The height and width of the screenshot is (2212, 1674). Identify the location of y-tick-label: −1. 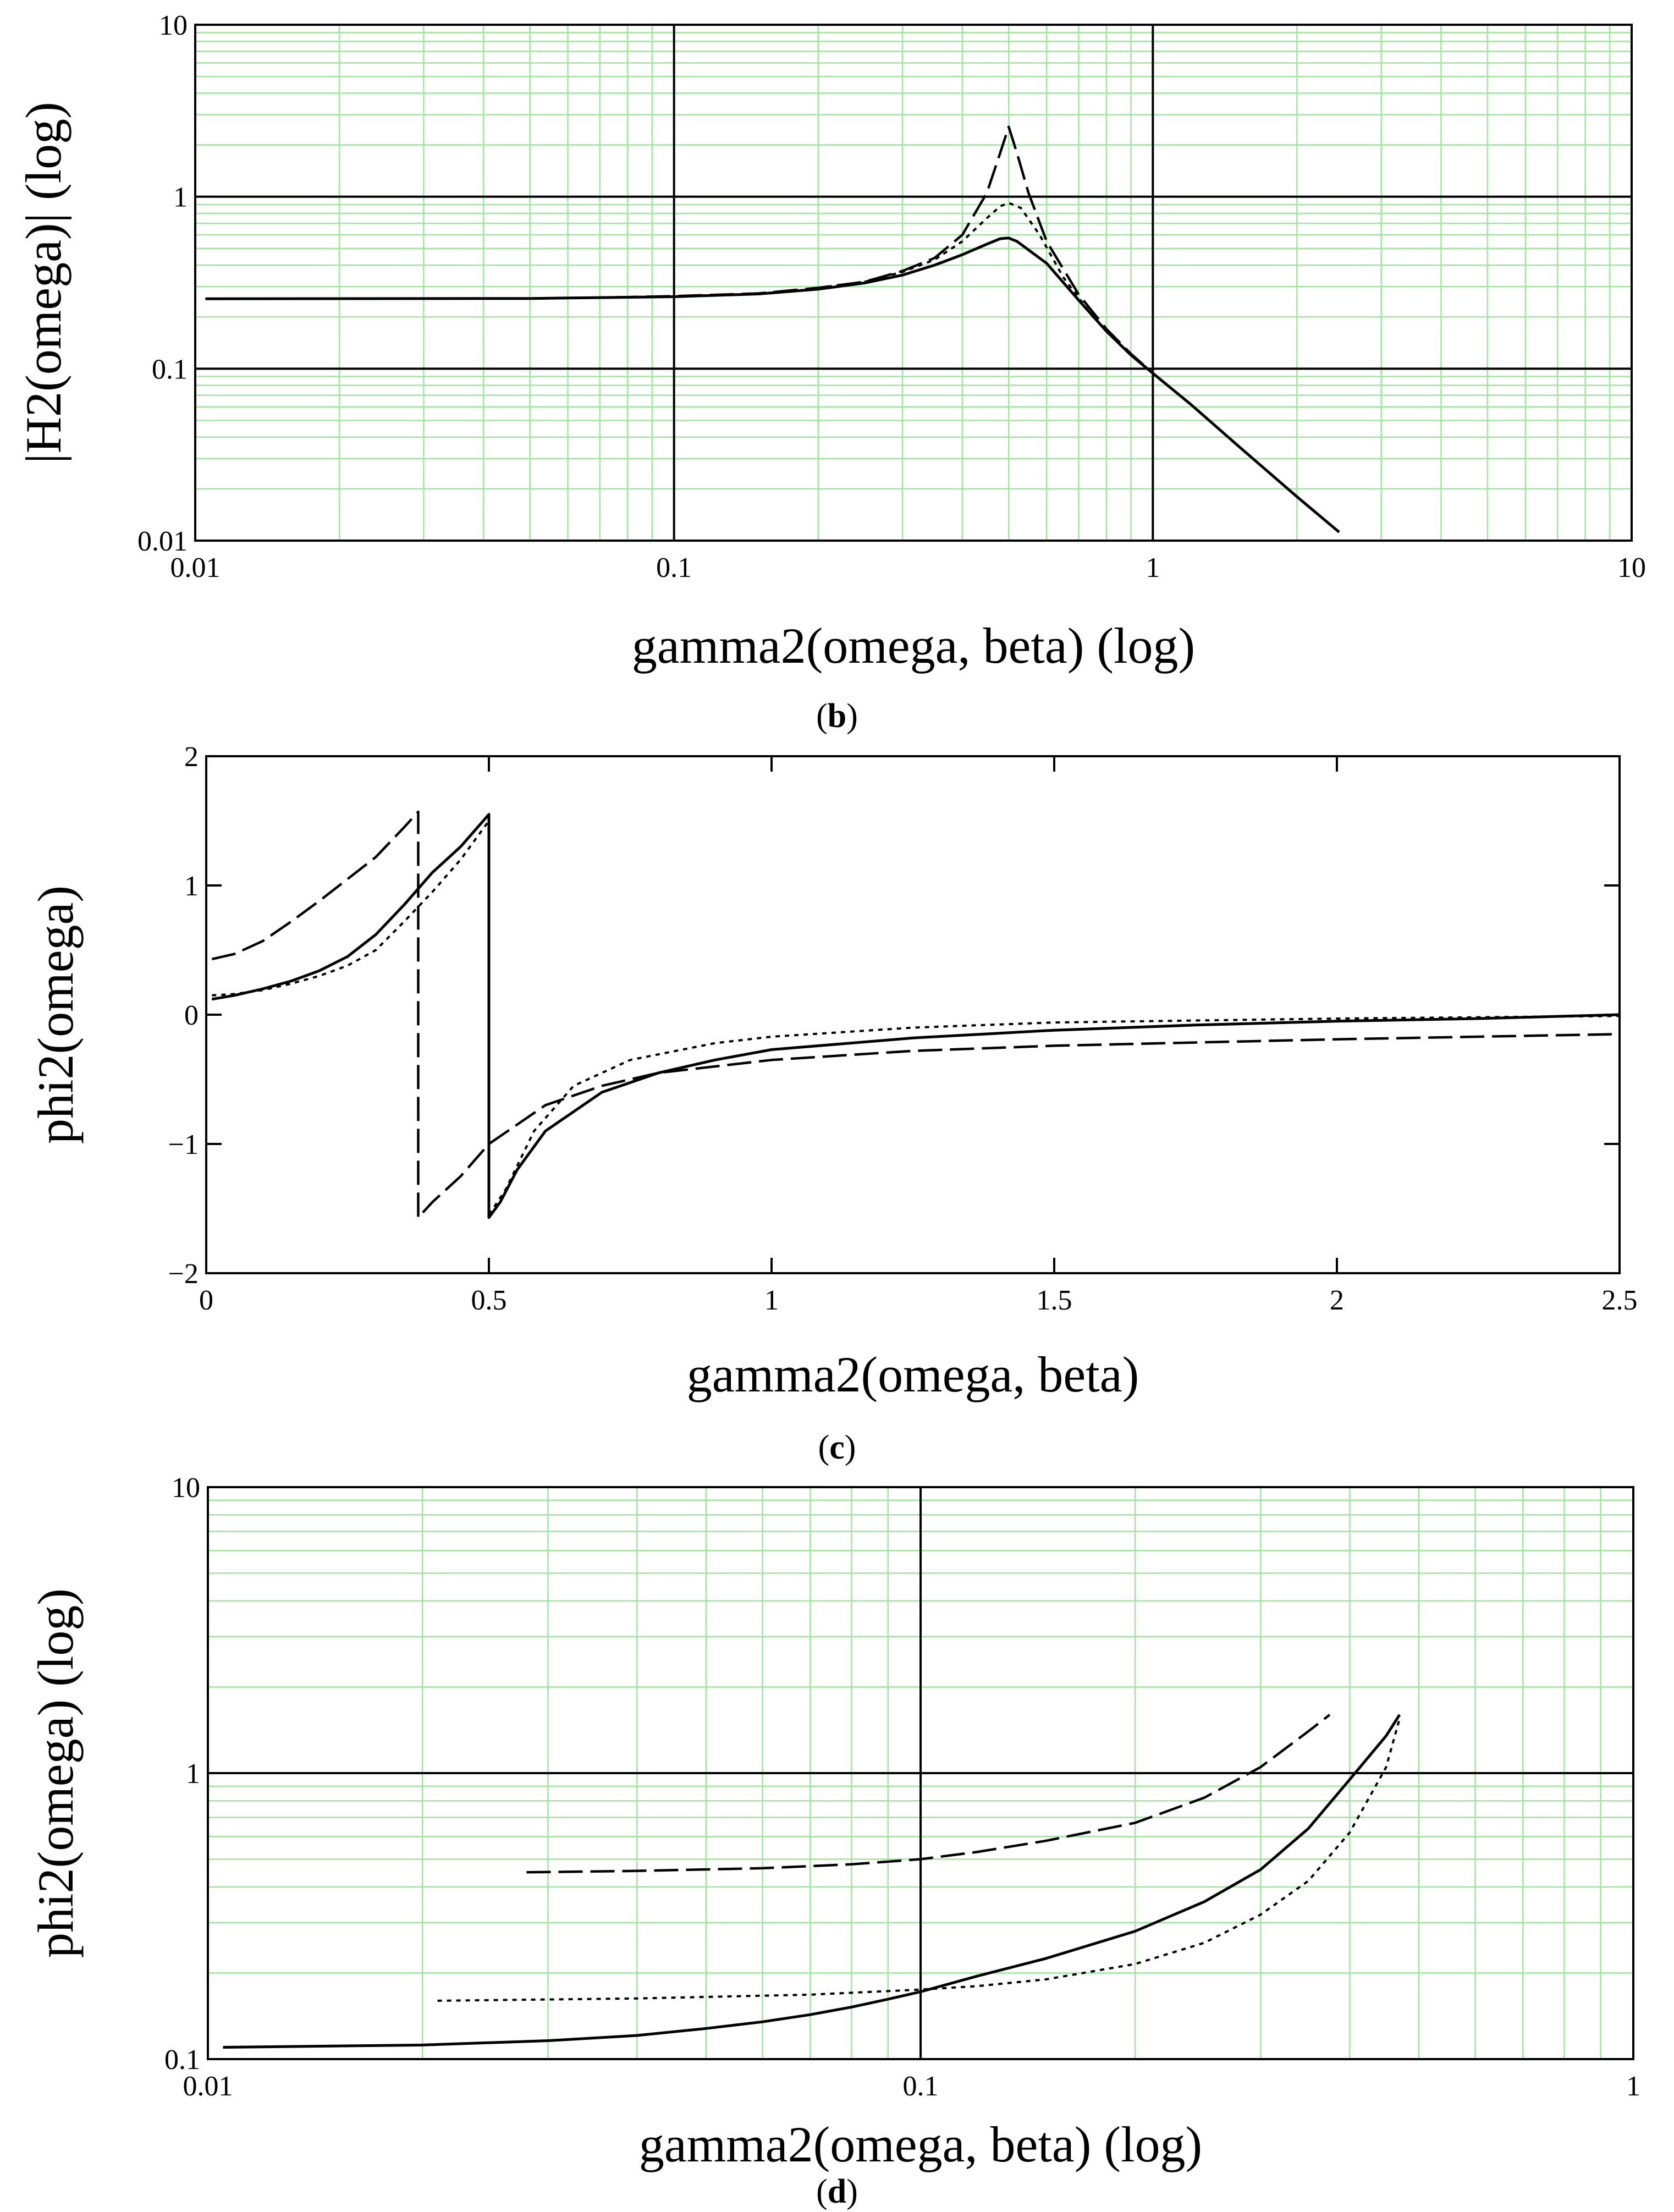
(183, 1144).